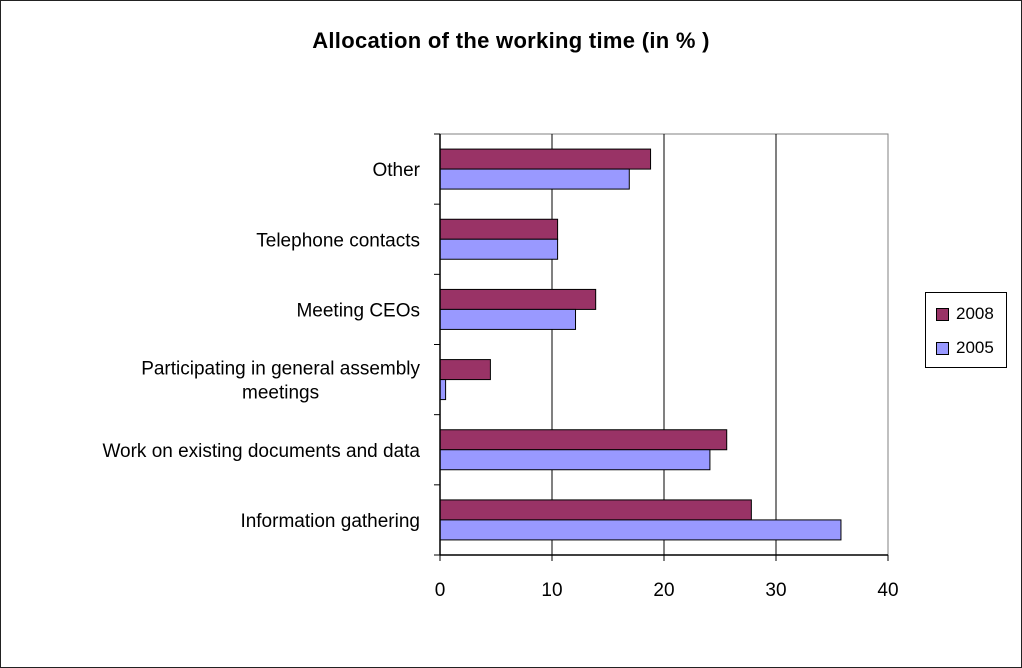 The width and height of the screenshot is (1022, 668). I want to click on x-tick-label-10: 10, so click(551, 590).